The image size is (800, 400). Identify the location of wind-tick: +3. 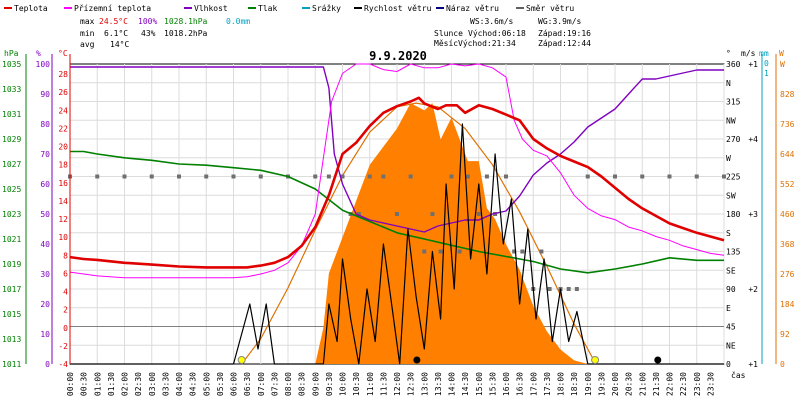
(753, 214).